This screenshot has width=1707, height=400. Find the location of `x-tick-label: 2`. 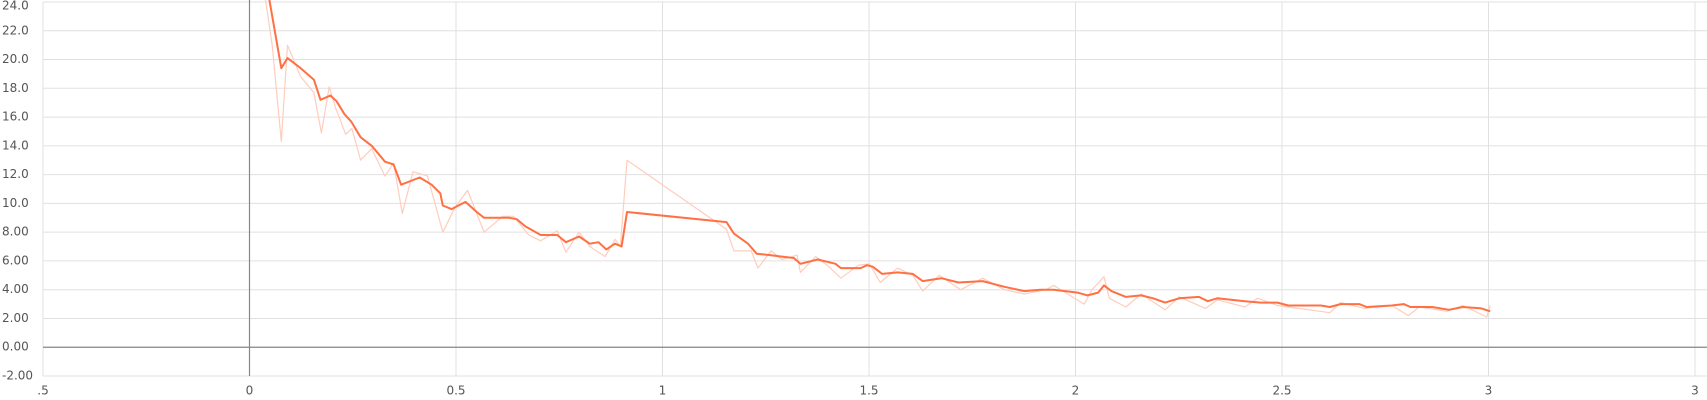

x-tick-label: 2 is located at coordinates (1076, 391).